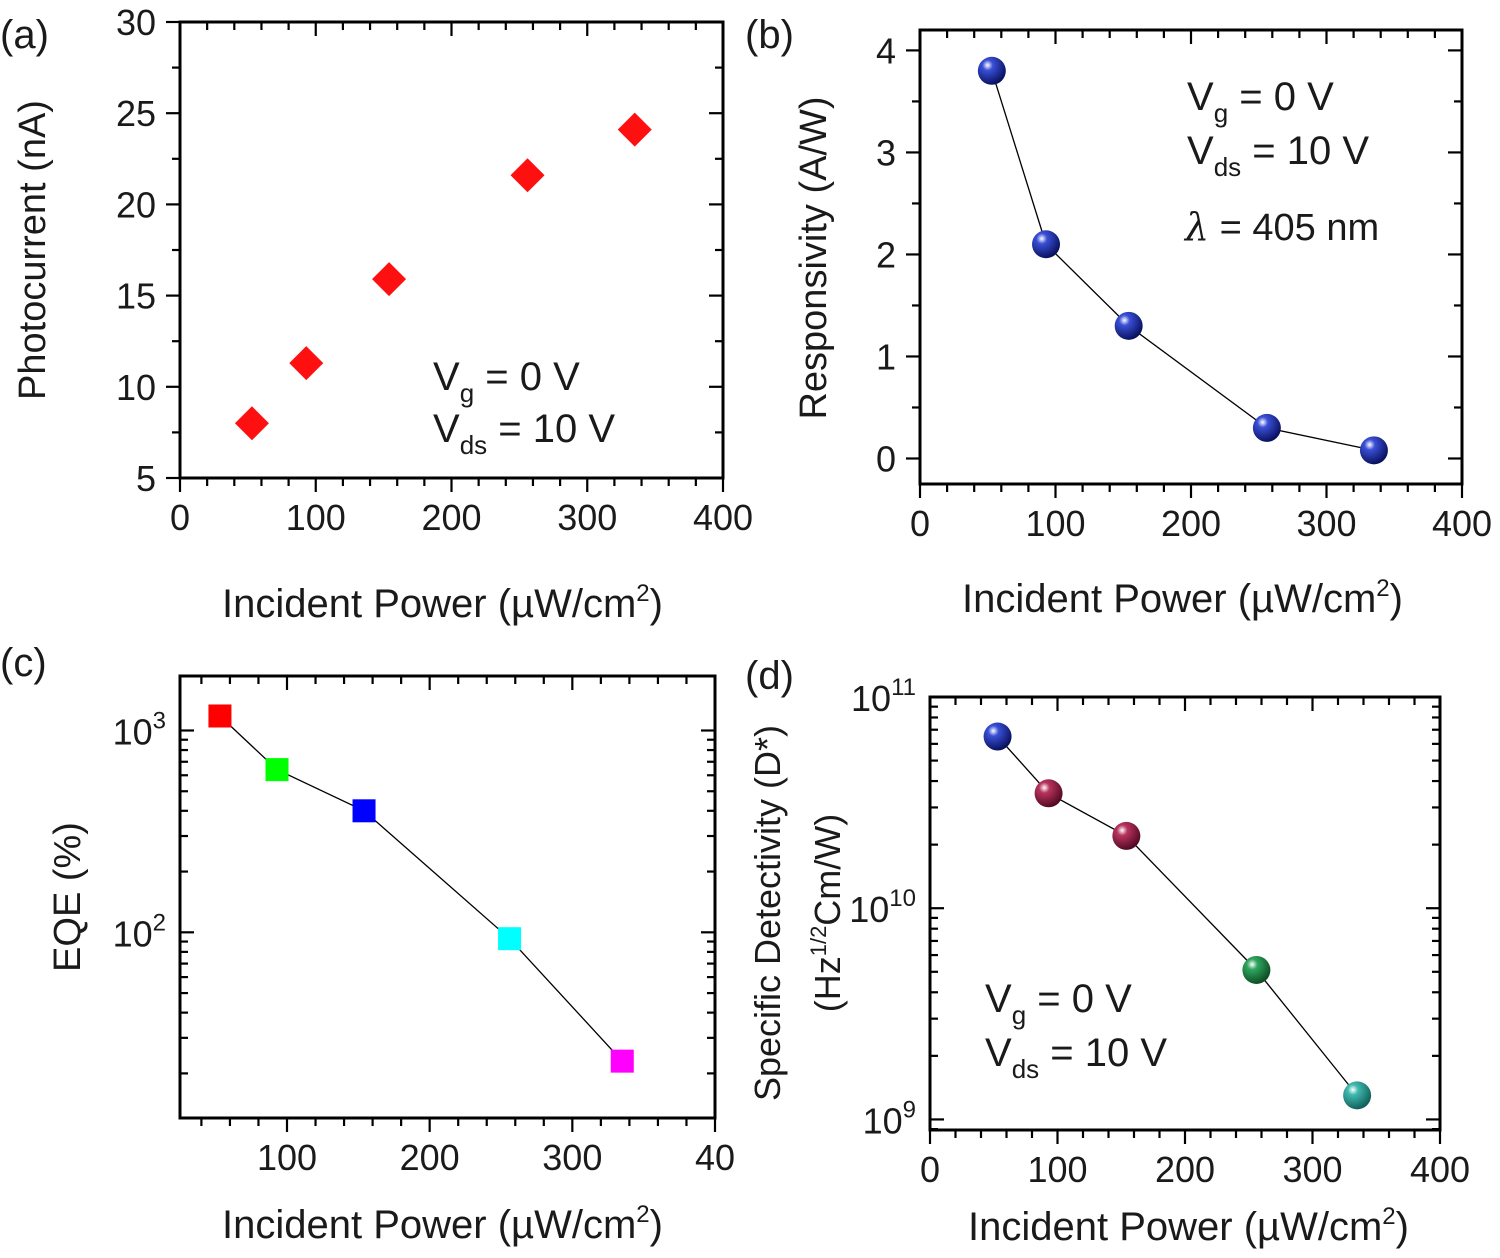 The width and height of the screenshot is (1500, 1258). What do you see at coordinates (1278, 155) in the screenshot?
I see `annotation-vds-b: Vds = 10 V` at bounding box center [1278, 155].